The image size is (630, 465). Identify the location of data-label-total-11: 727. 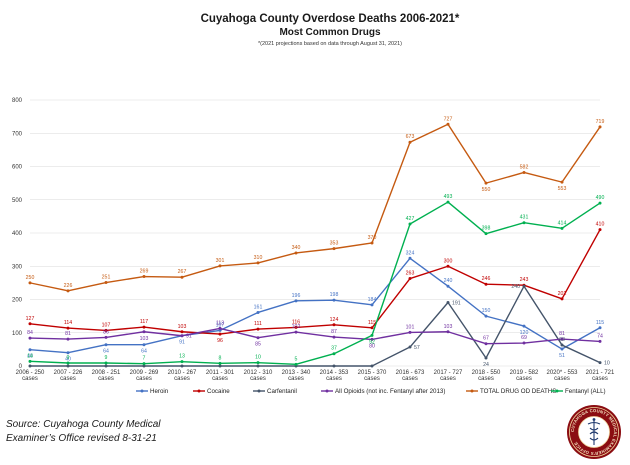
(448, 119).